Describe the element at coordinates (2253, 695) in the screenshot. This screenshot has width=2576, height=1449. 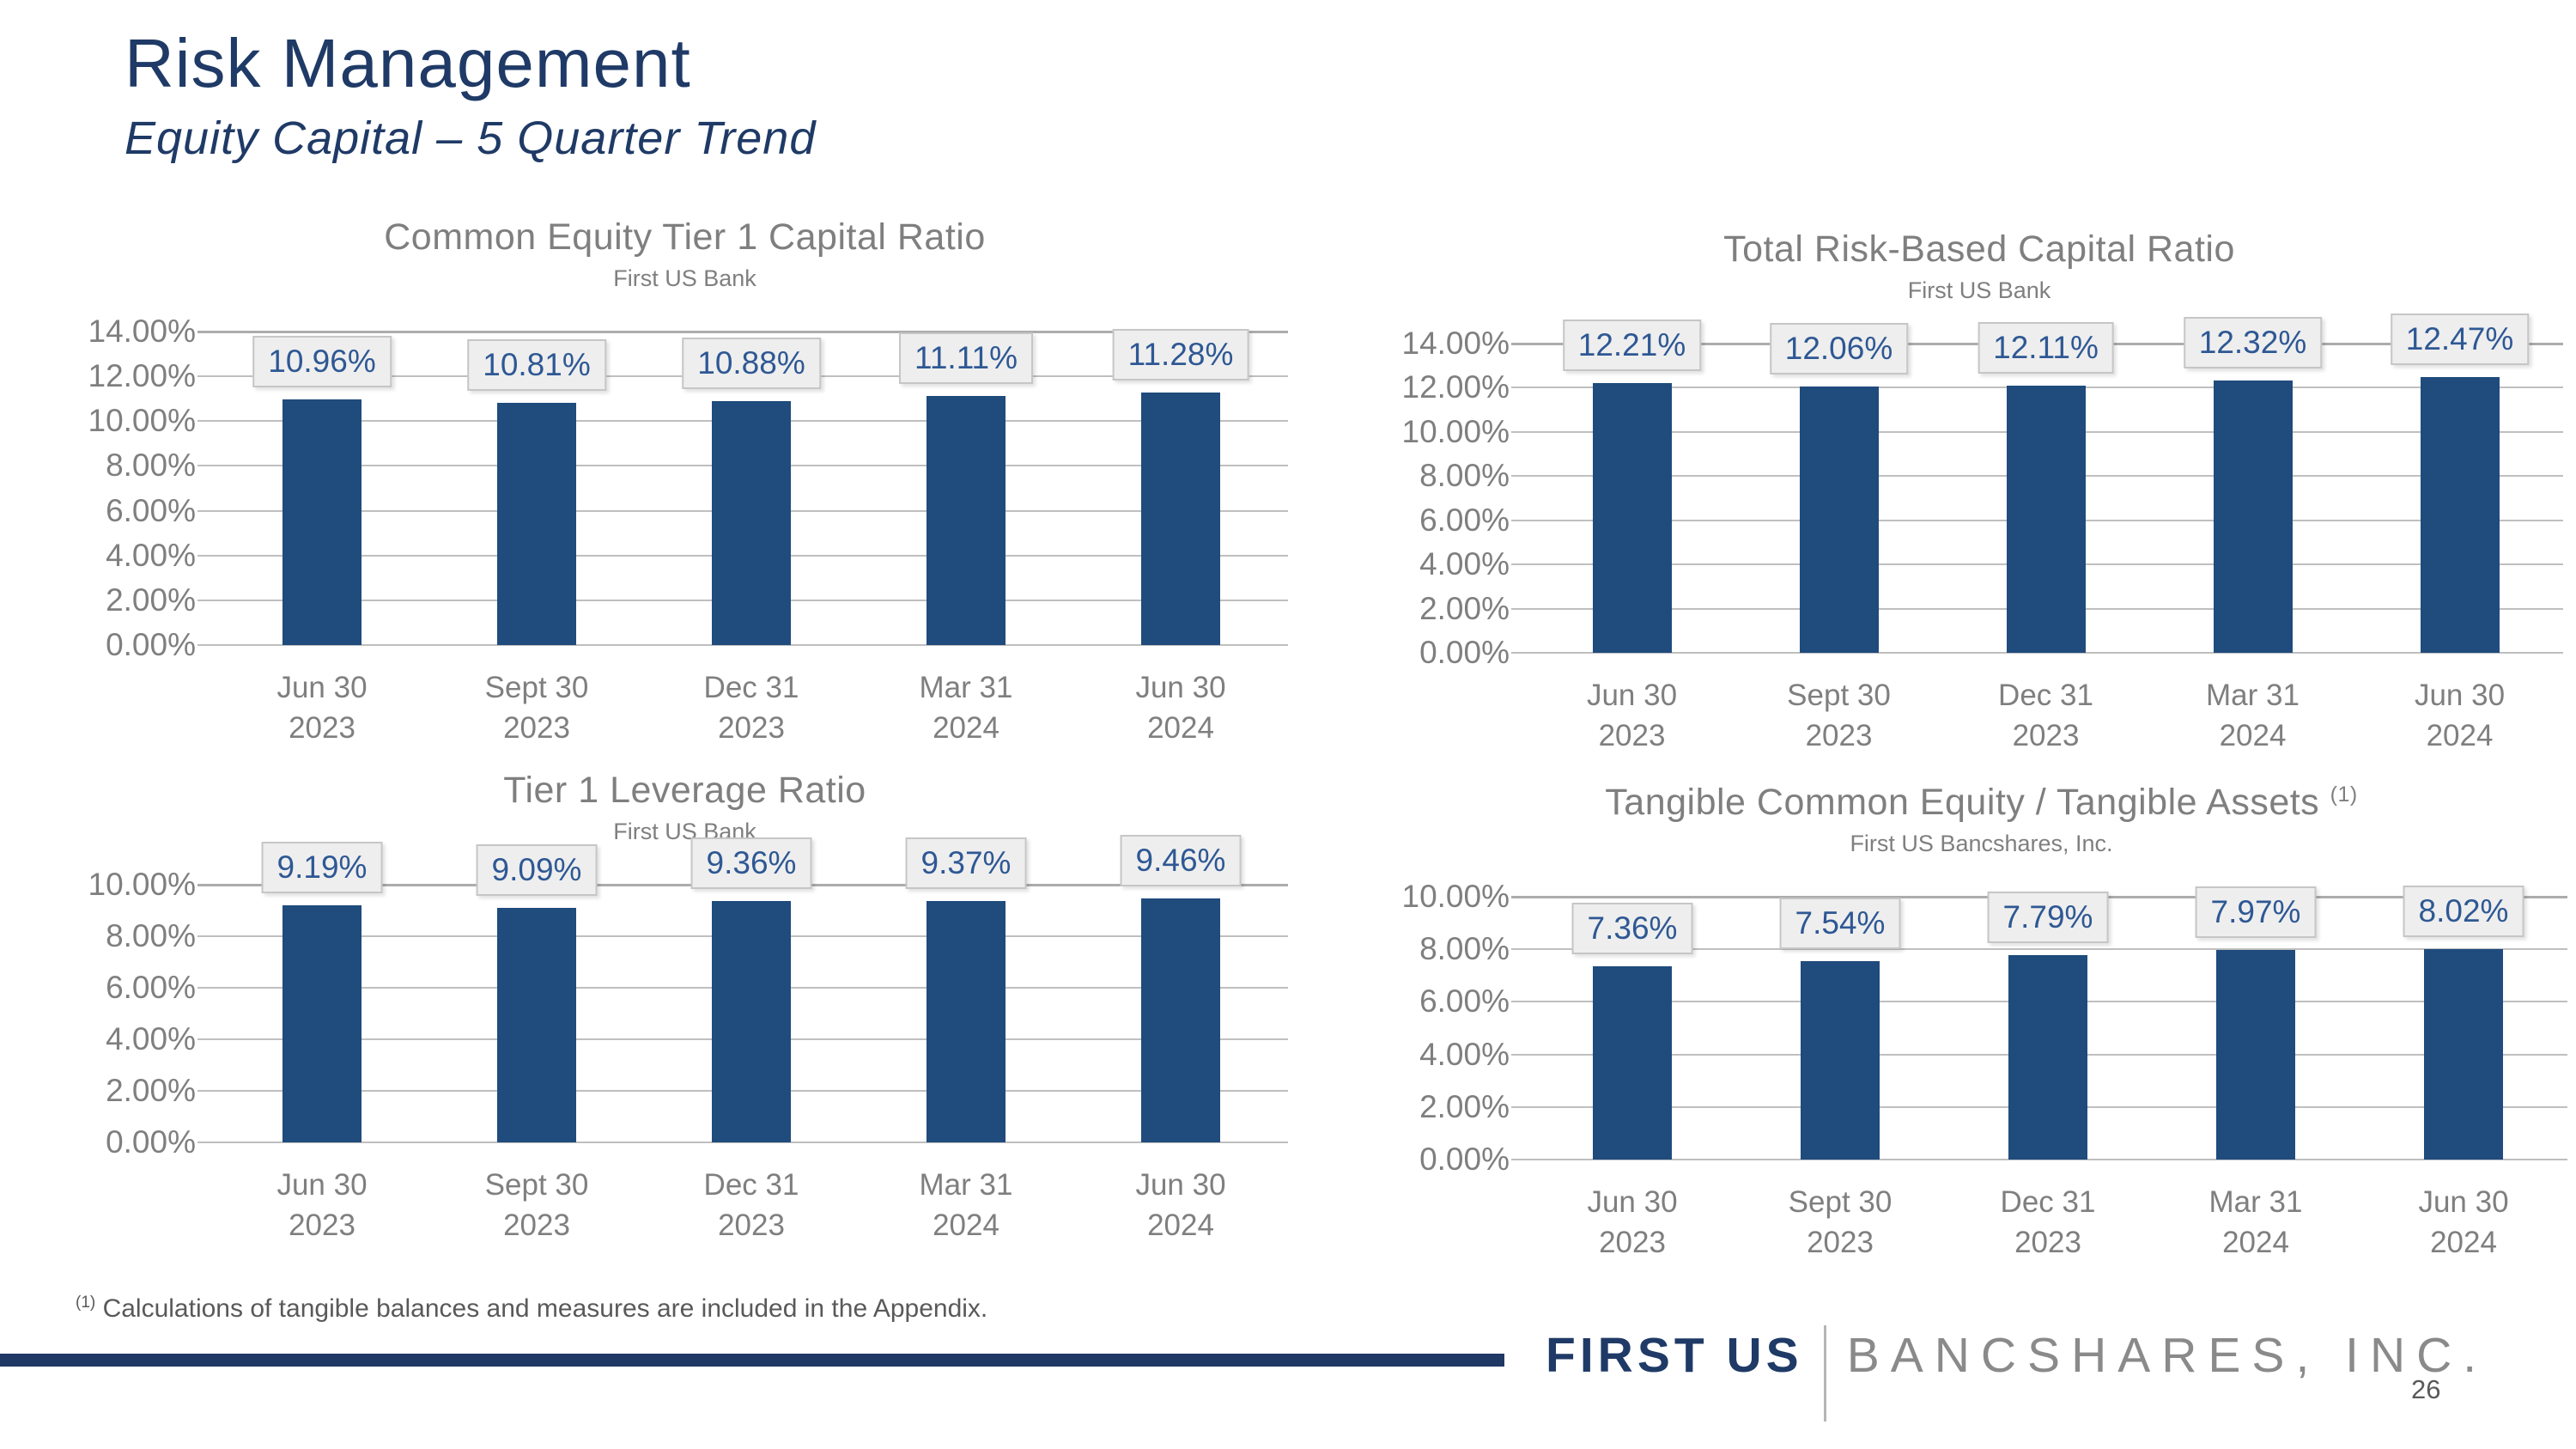
I see `x-category-line: Mar 31` at that location.